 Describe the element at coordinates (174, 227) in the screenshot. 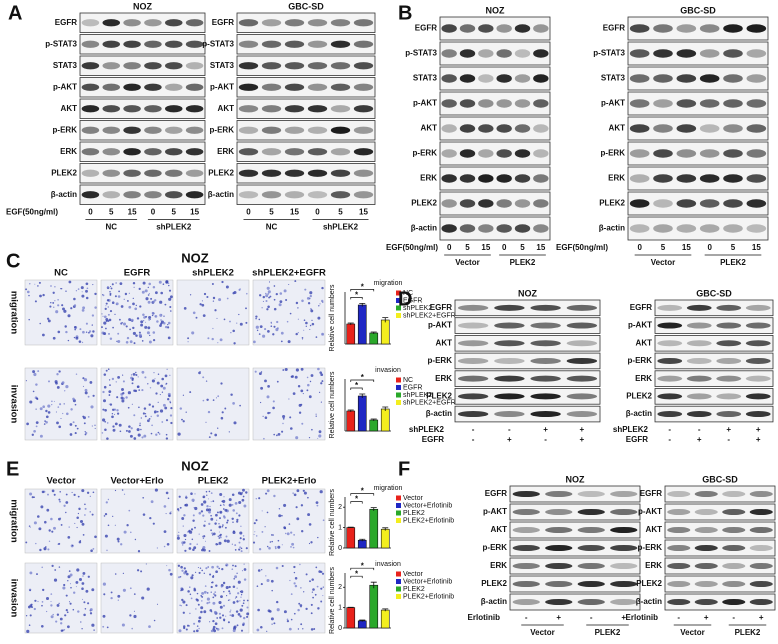

I see `group-label: shPLEK2` at that location.